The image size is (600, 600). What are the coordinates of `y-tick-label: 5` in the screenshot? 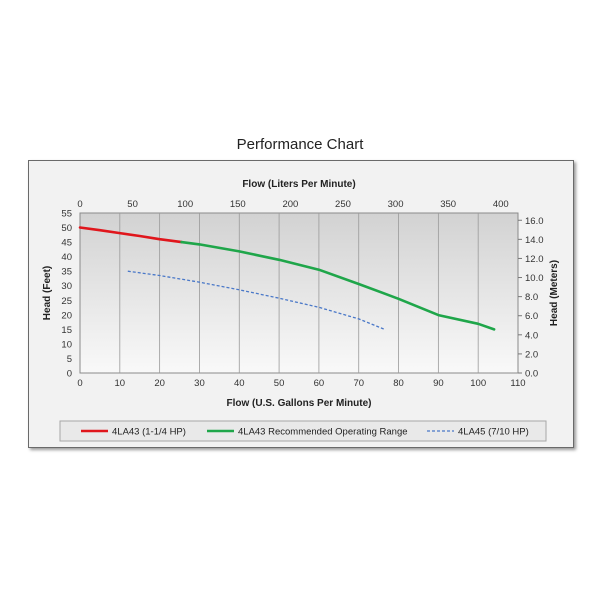 It's located at (69, 359).